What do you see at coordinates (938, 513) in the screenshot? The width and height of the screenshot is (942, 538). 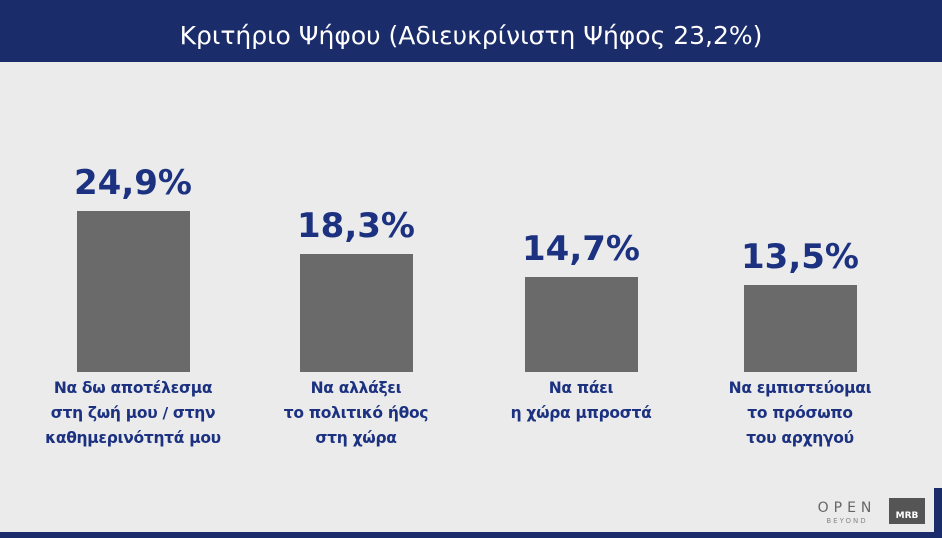 I see `side-bar` at bounding box center [938, 513].